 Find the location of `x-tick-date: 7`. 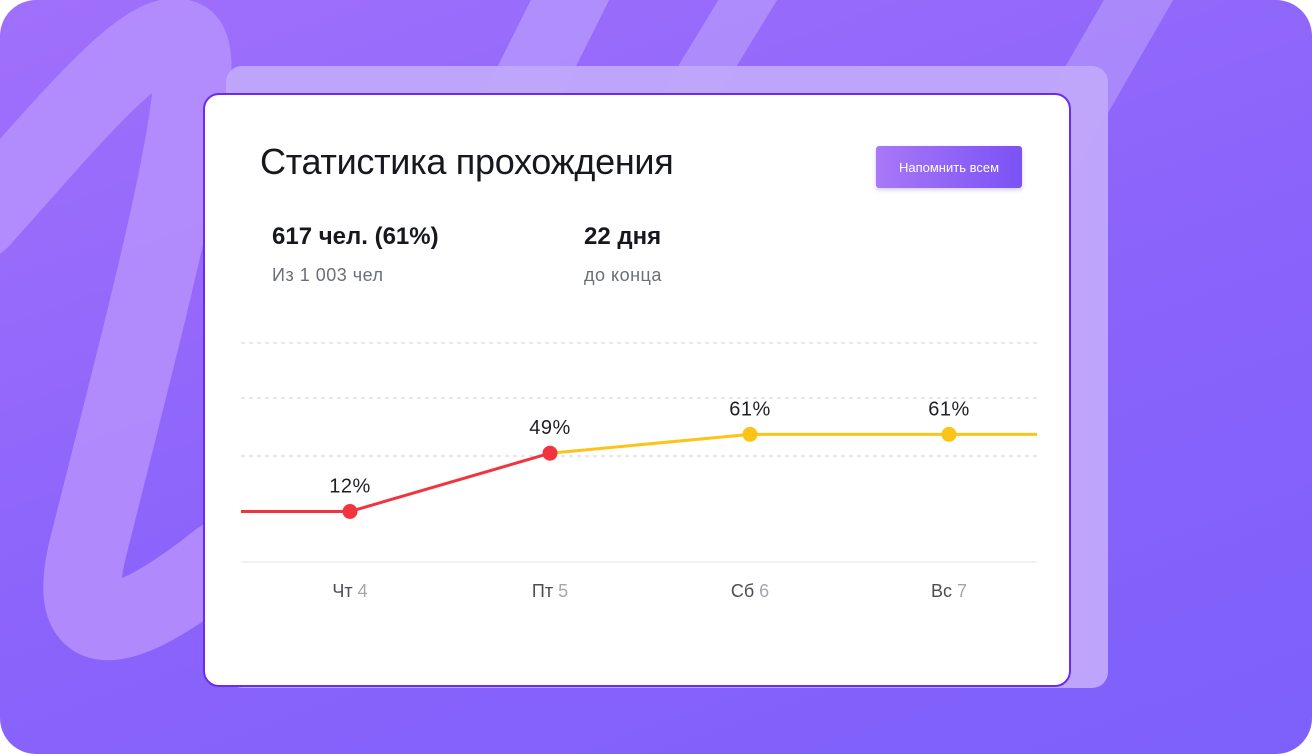

x-tick-date: 7 is located at coordinates (962, 591).